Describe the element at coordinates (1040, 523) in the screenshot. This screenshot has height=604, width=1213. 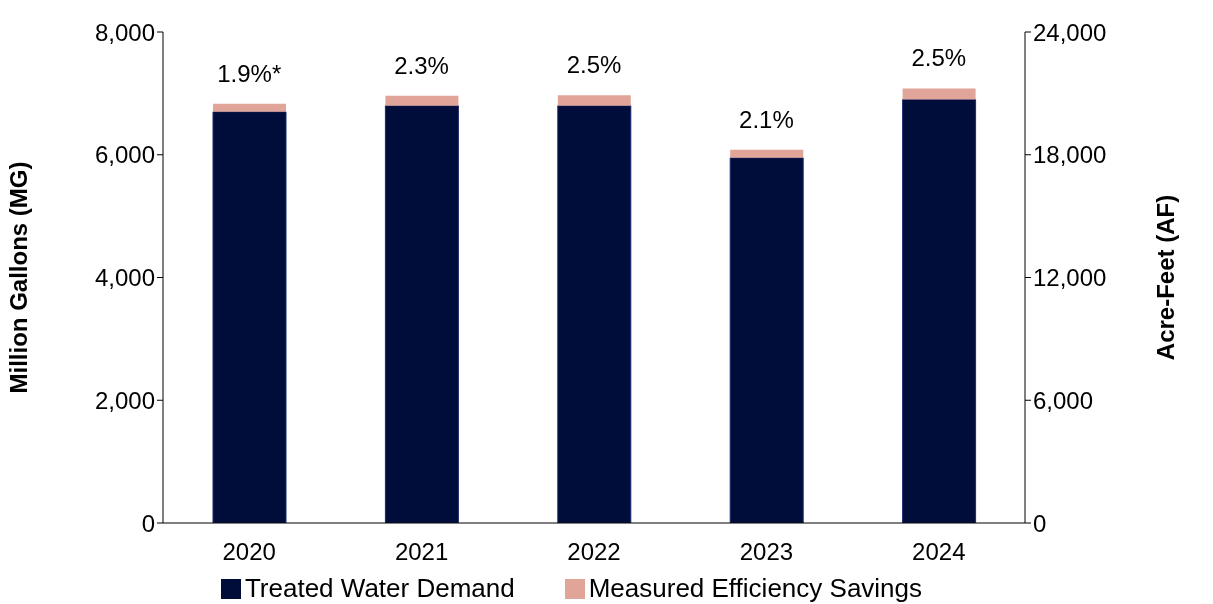
I see `y2-tick-label: 0` at that location.